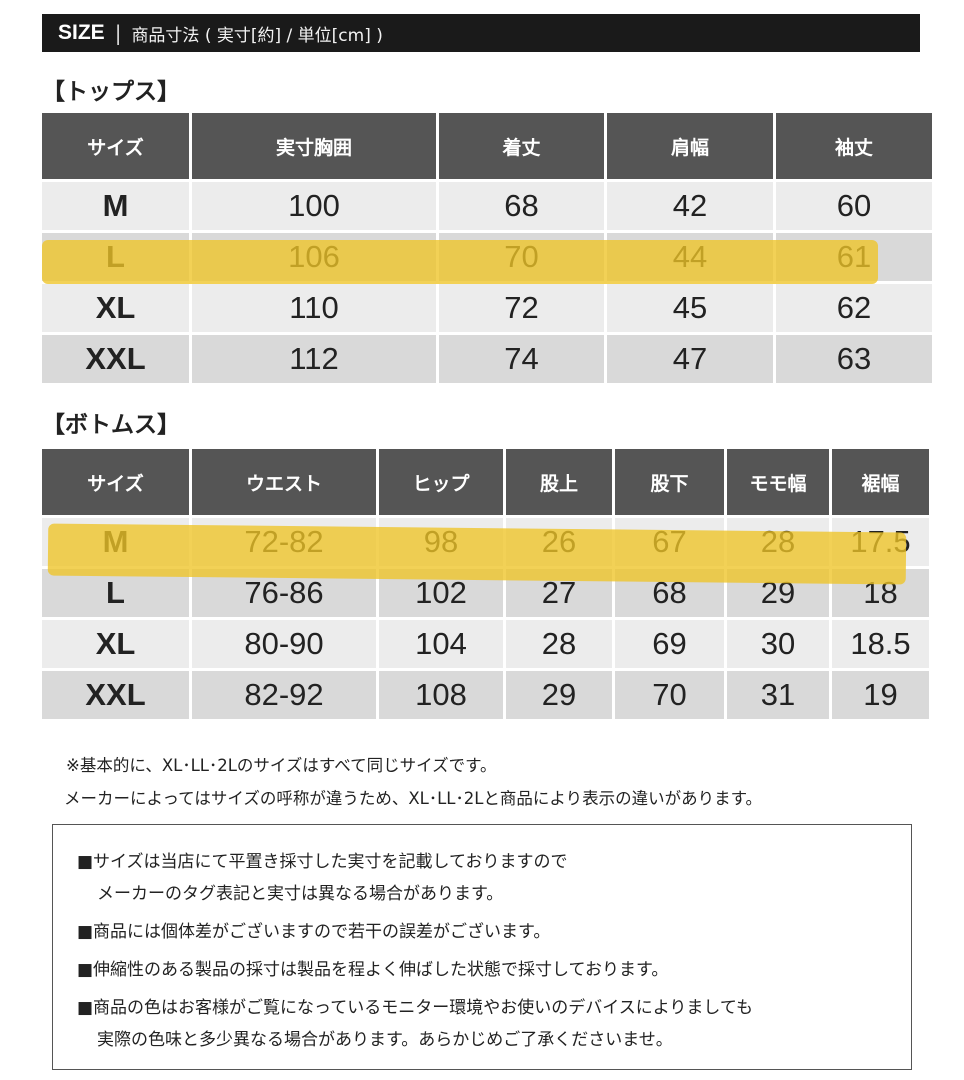  I want to click on notice-line: メーカーのタグ表記と実寸は異なる場合があります。, so click(300, 894).